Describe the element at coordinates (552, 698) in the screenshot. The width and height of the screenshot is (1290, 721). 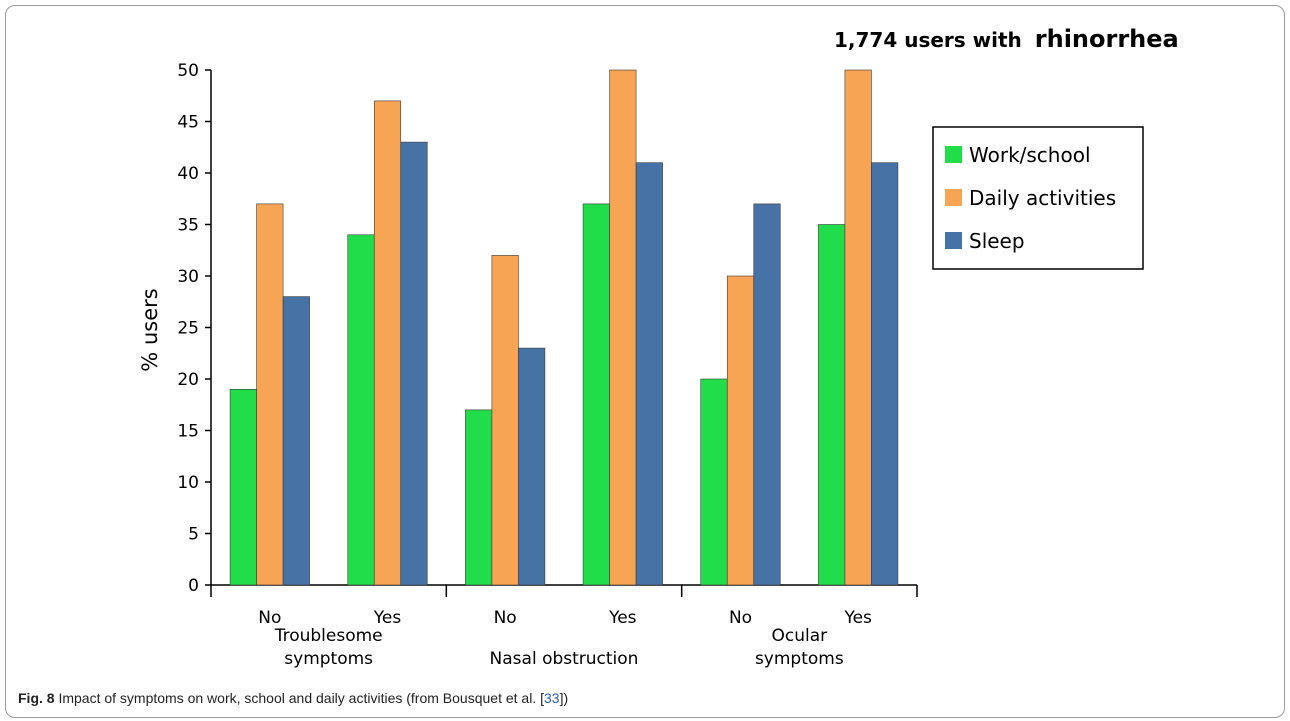
I see `caption-reference-link: 33` at that location.